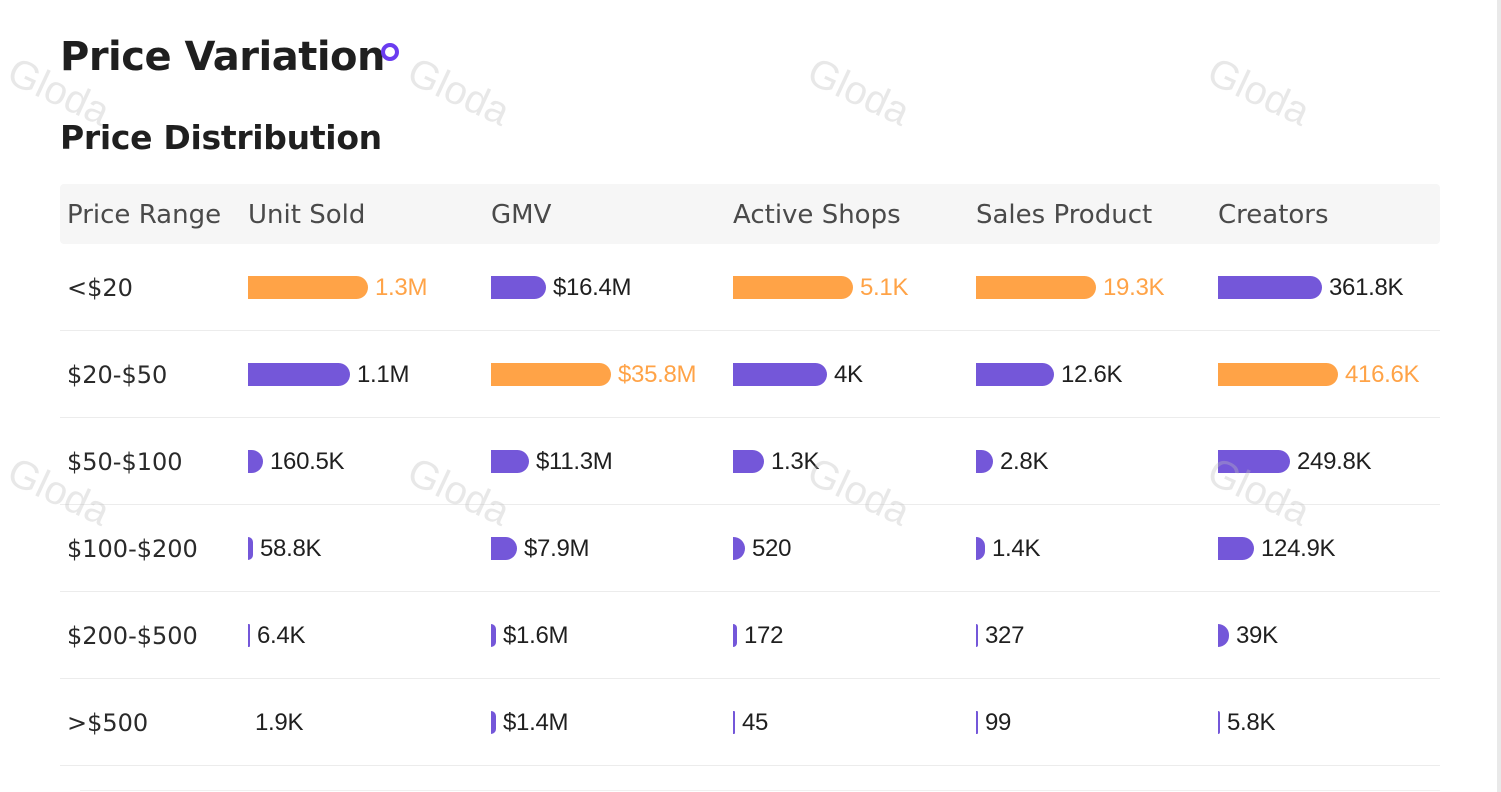 The width and height of the screenshot is (1501, 792). I want to click on sales-product-value: 327, so click(1005, 635).